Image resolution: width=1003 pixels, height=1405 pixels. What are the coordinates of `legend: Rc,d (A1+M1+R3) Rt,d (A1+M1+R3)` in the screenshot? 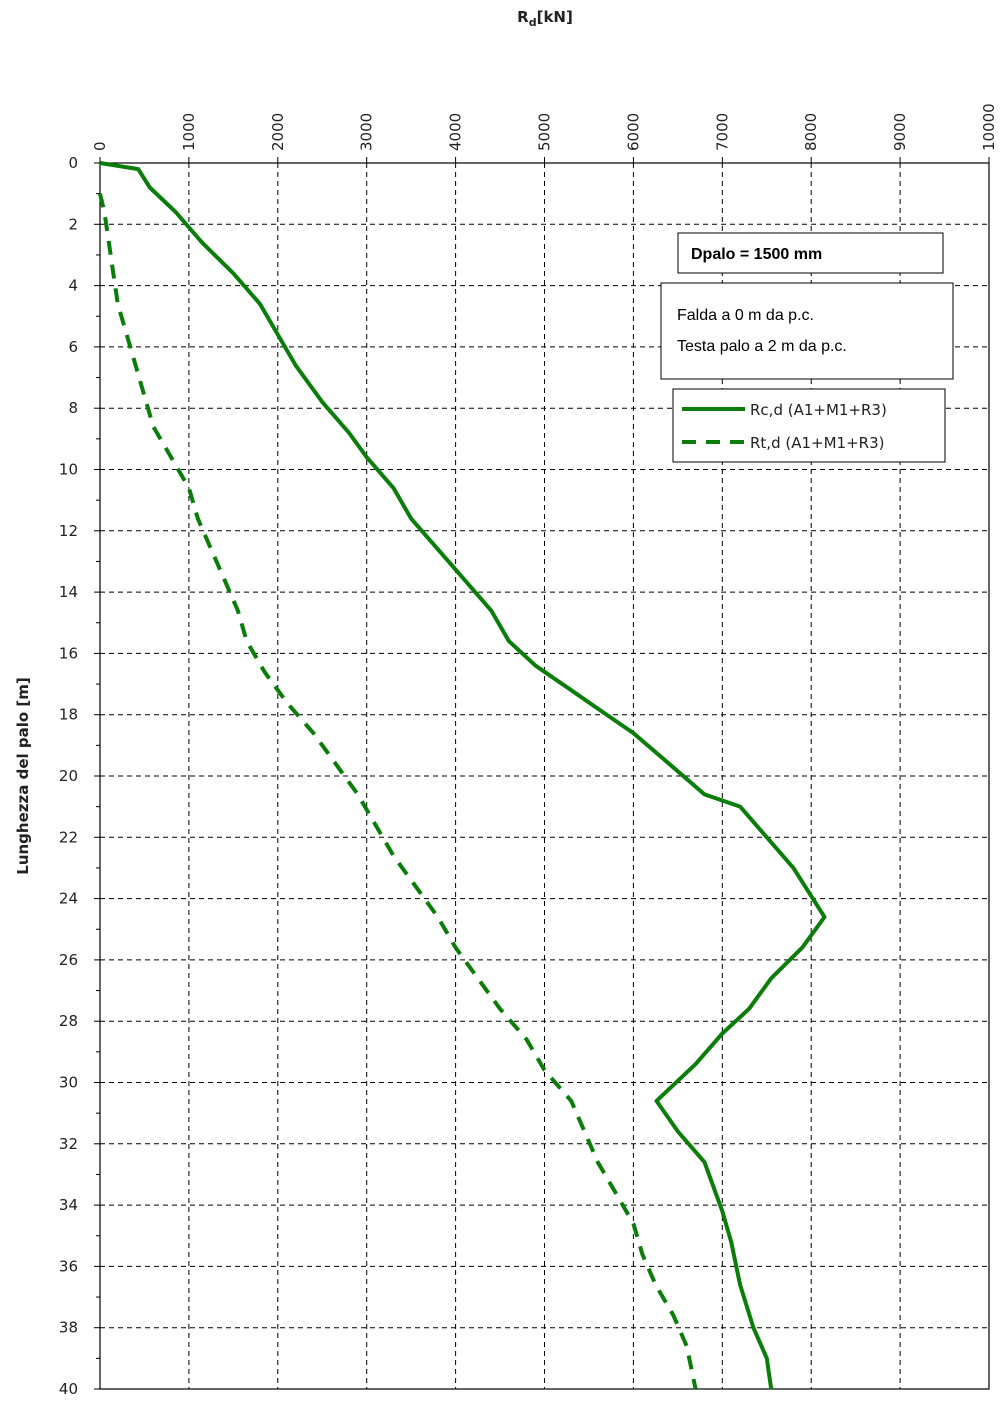 It's located at (809, 425).